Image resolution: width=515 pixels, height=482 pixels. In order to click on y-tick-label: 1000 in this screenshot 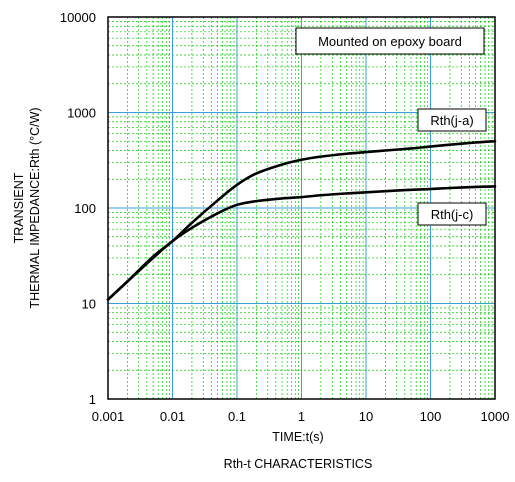, I will do `click(81, 113)`.